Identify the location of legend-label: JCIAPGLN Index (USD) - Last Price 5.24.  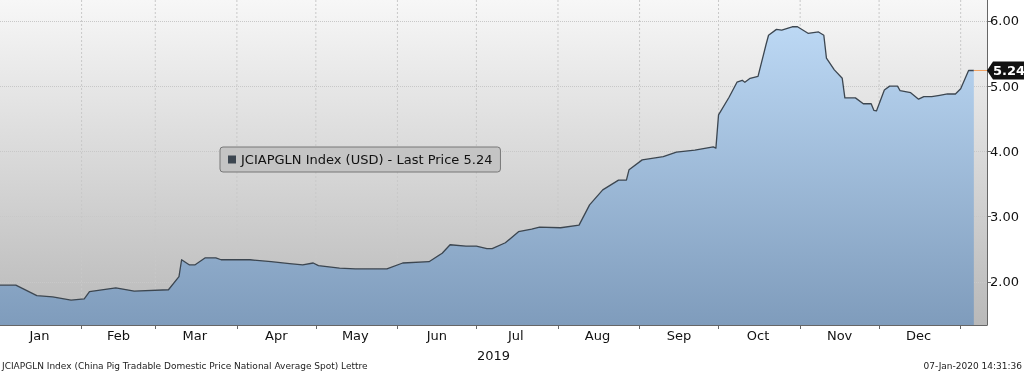
(366, 159).